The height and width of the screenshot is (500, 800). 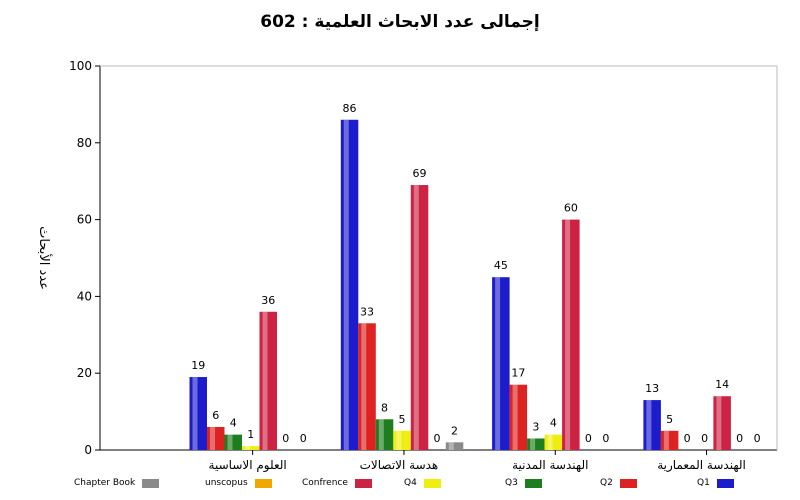 What do you see at coordinates (420, 173) in the screenshot?
I see `data-label: 69` at bounding box center [420, 173].